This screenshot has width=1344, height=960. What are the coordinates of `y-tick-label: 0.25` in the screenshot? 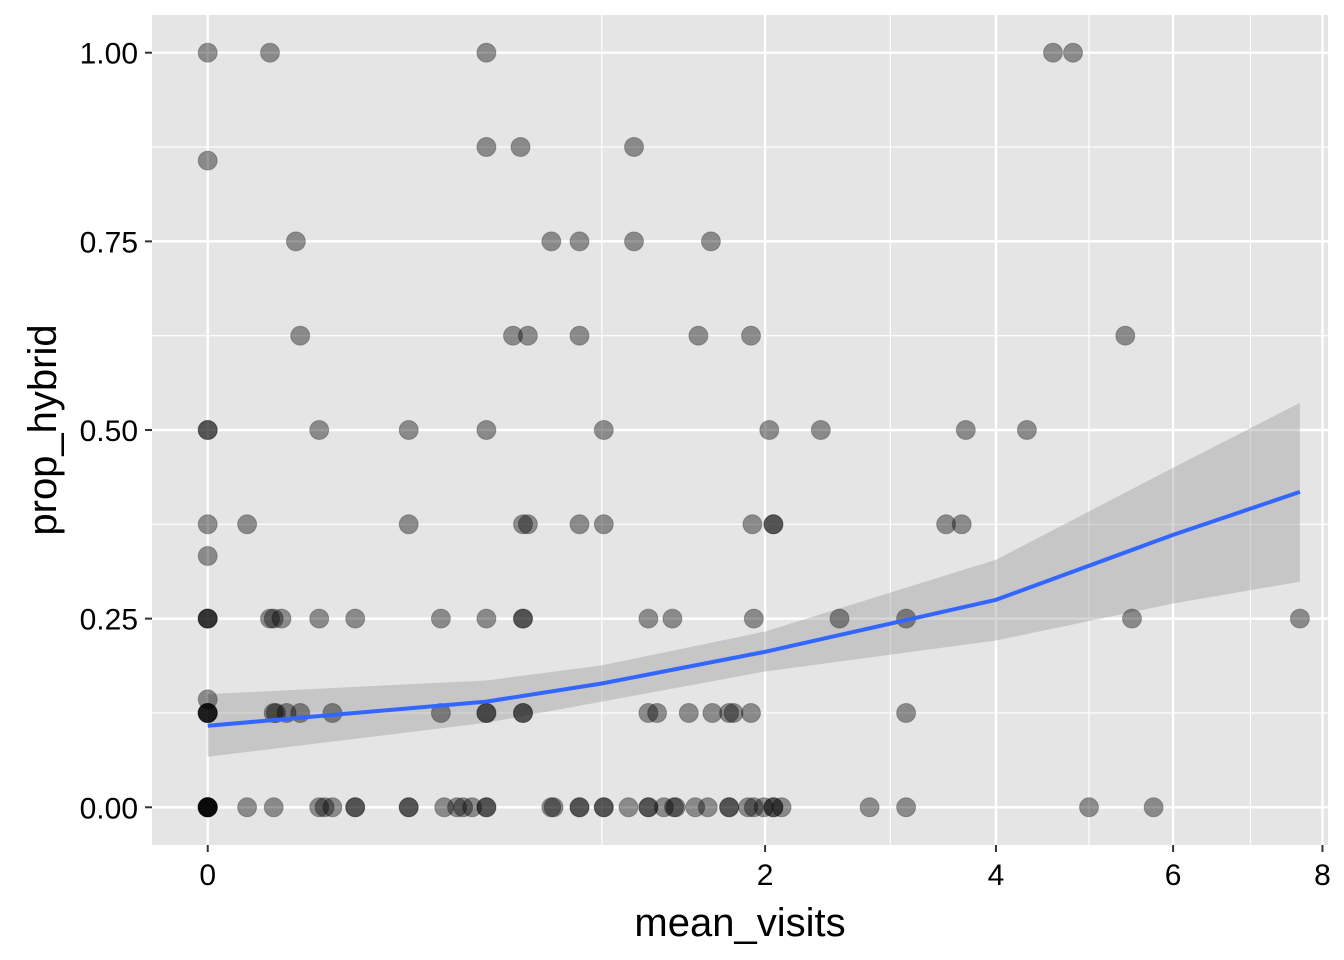 It's located at (109, 620).